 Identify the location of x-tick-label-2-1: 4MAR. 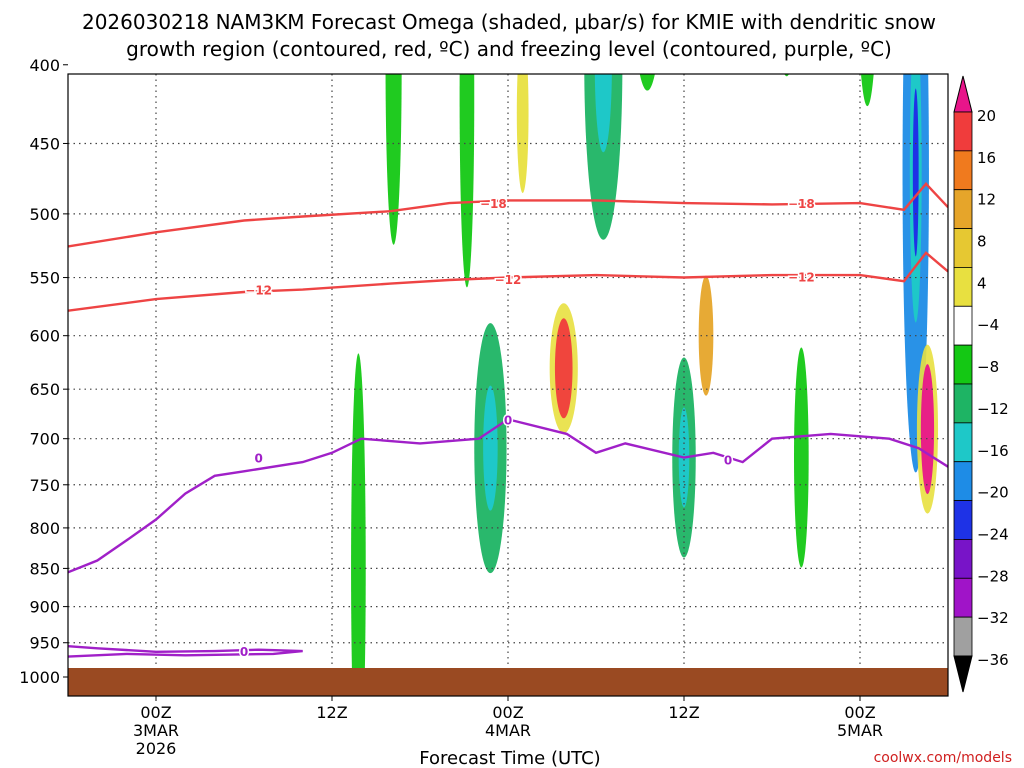
(508, 730).